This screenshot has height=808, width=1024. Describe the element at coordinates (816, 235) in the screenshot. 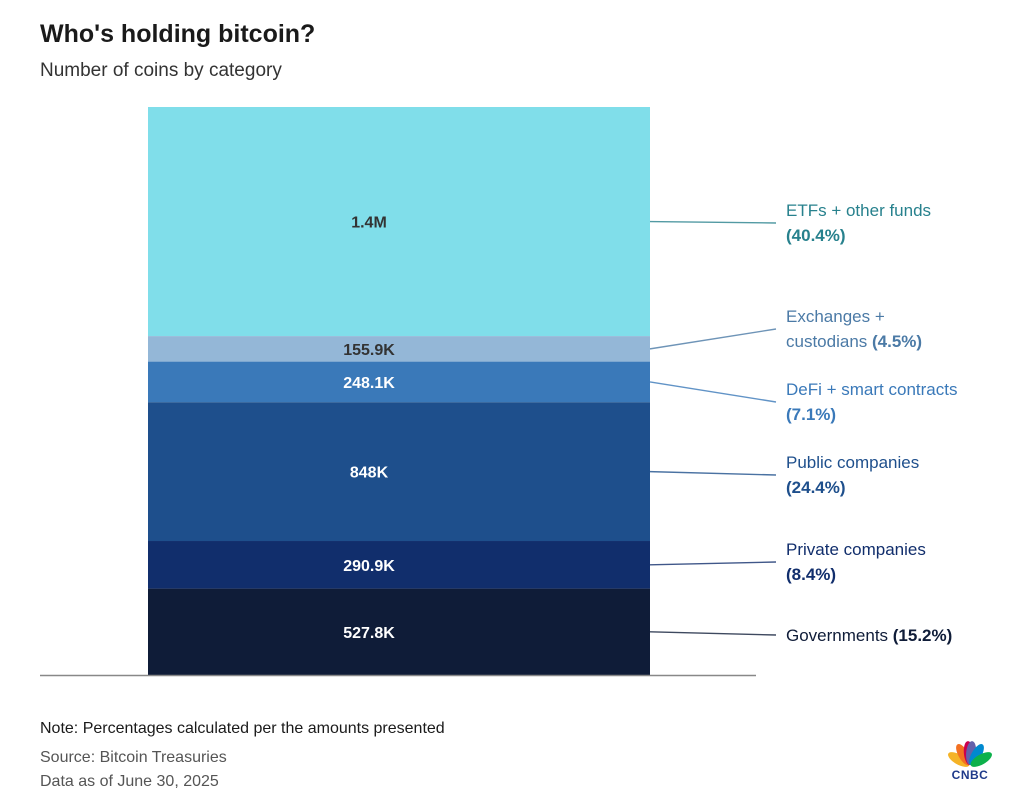

I see `legend-percent: (40.4%)` at that location.